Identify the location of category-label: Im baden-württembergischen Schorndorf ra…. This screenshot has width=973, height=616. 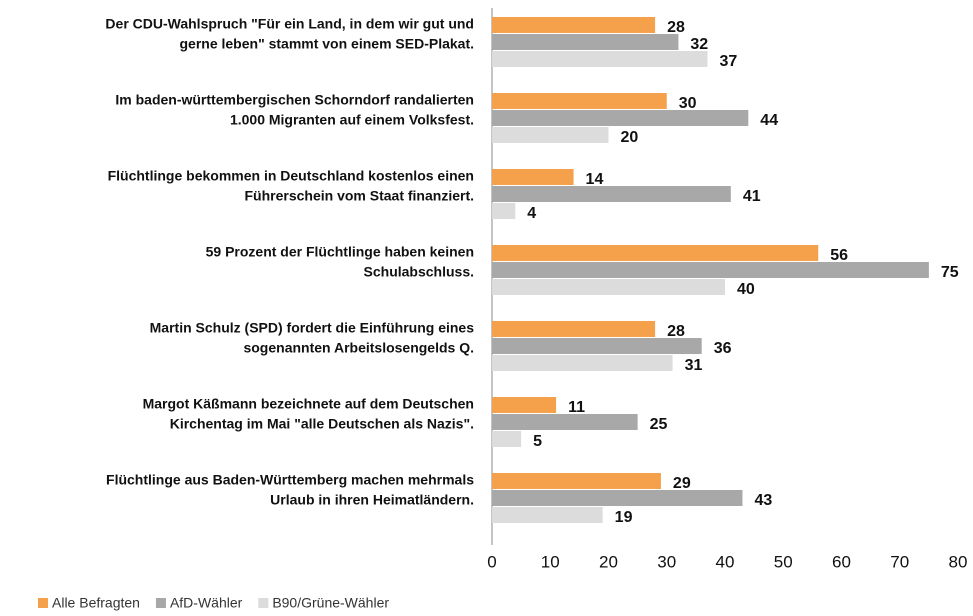
(294, 100).